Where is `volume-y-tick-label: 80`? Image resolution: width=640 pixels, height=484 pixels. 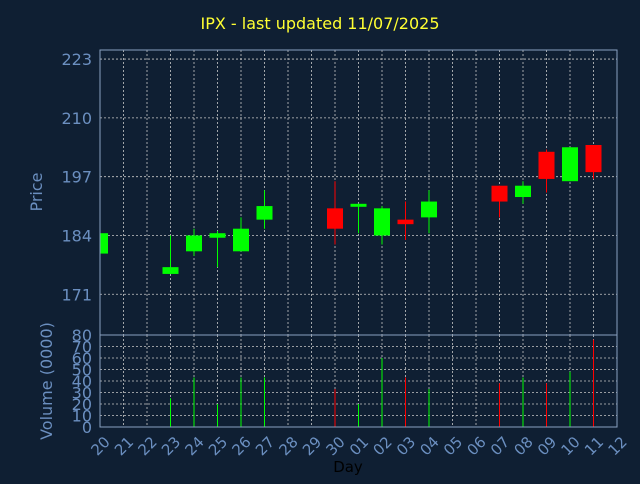
volume-y-tick-label: 80 is located at coordinates (82, 335).